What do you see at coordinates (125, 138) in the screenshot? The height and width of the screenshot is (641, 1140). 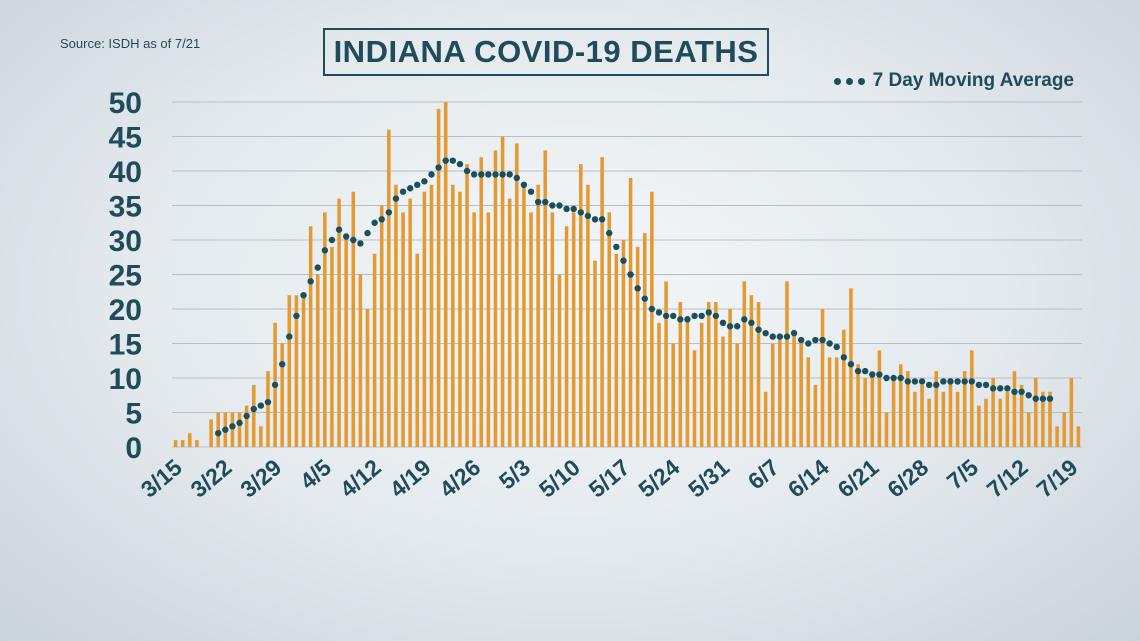 I see `y-tick-label: 45` at bounding box center [125, 138].